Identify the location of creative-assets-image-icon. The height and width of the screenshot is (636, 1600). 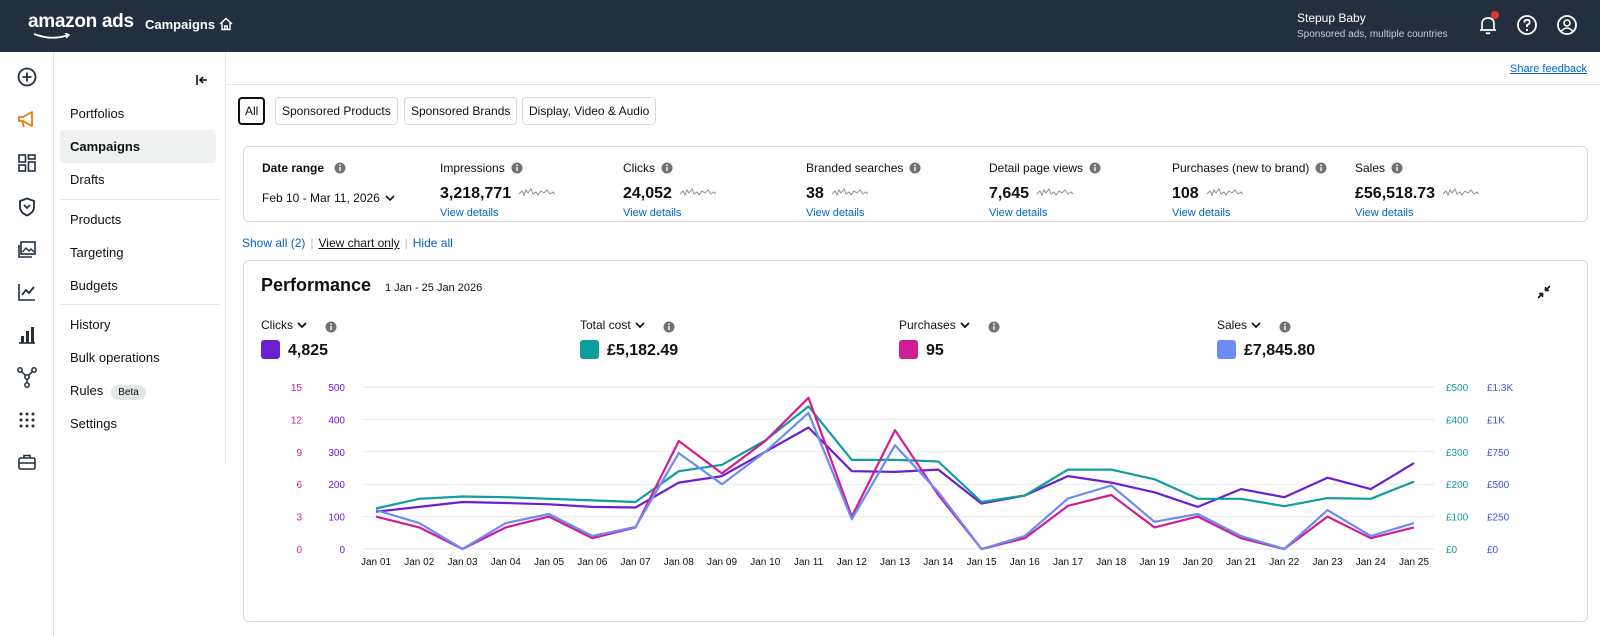
(27, 250).